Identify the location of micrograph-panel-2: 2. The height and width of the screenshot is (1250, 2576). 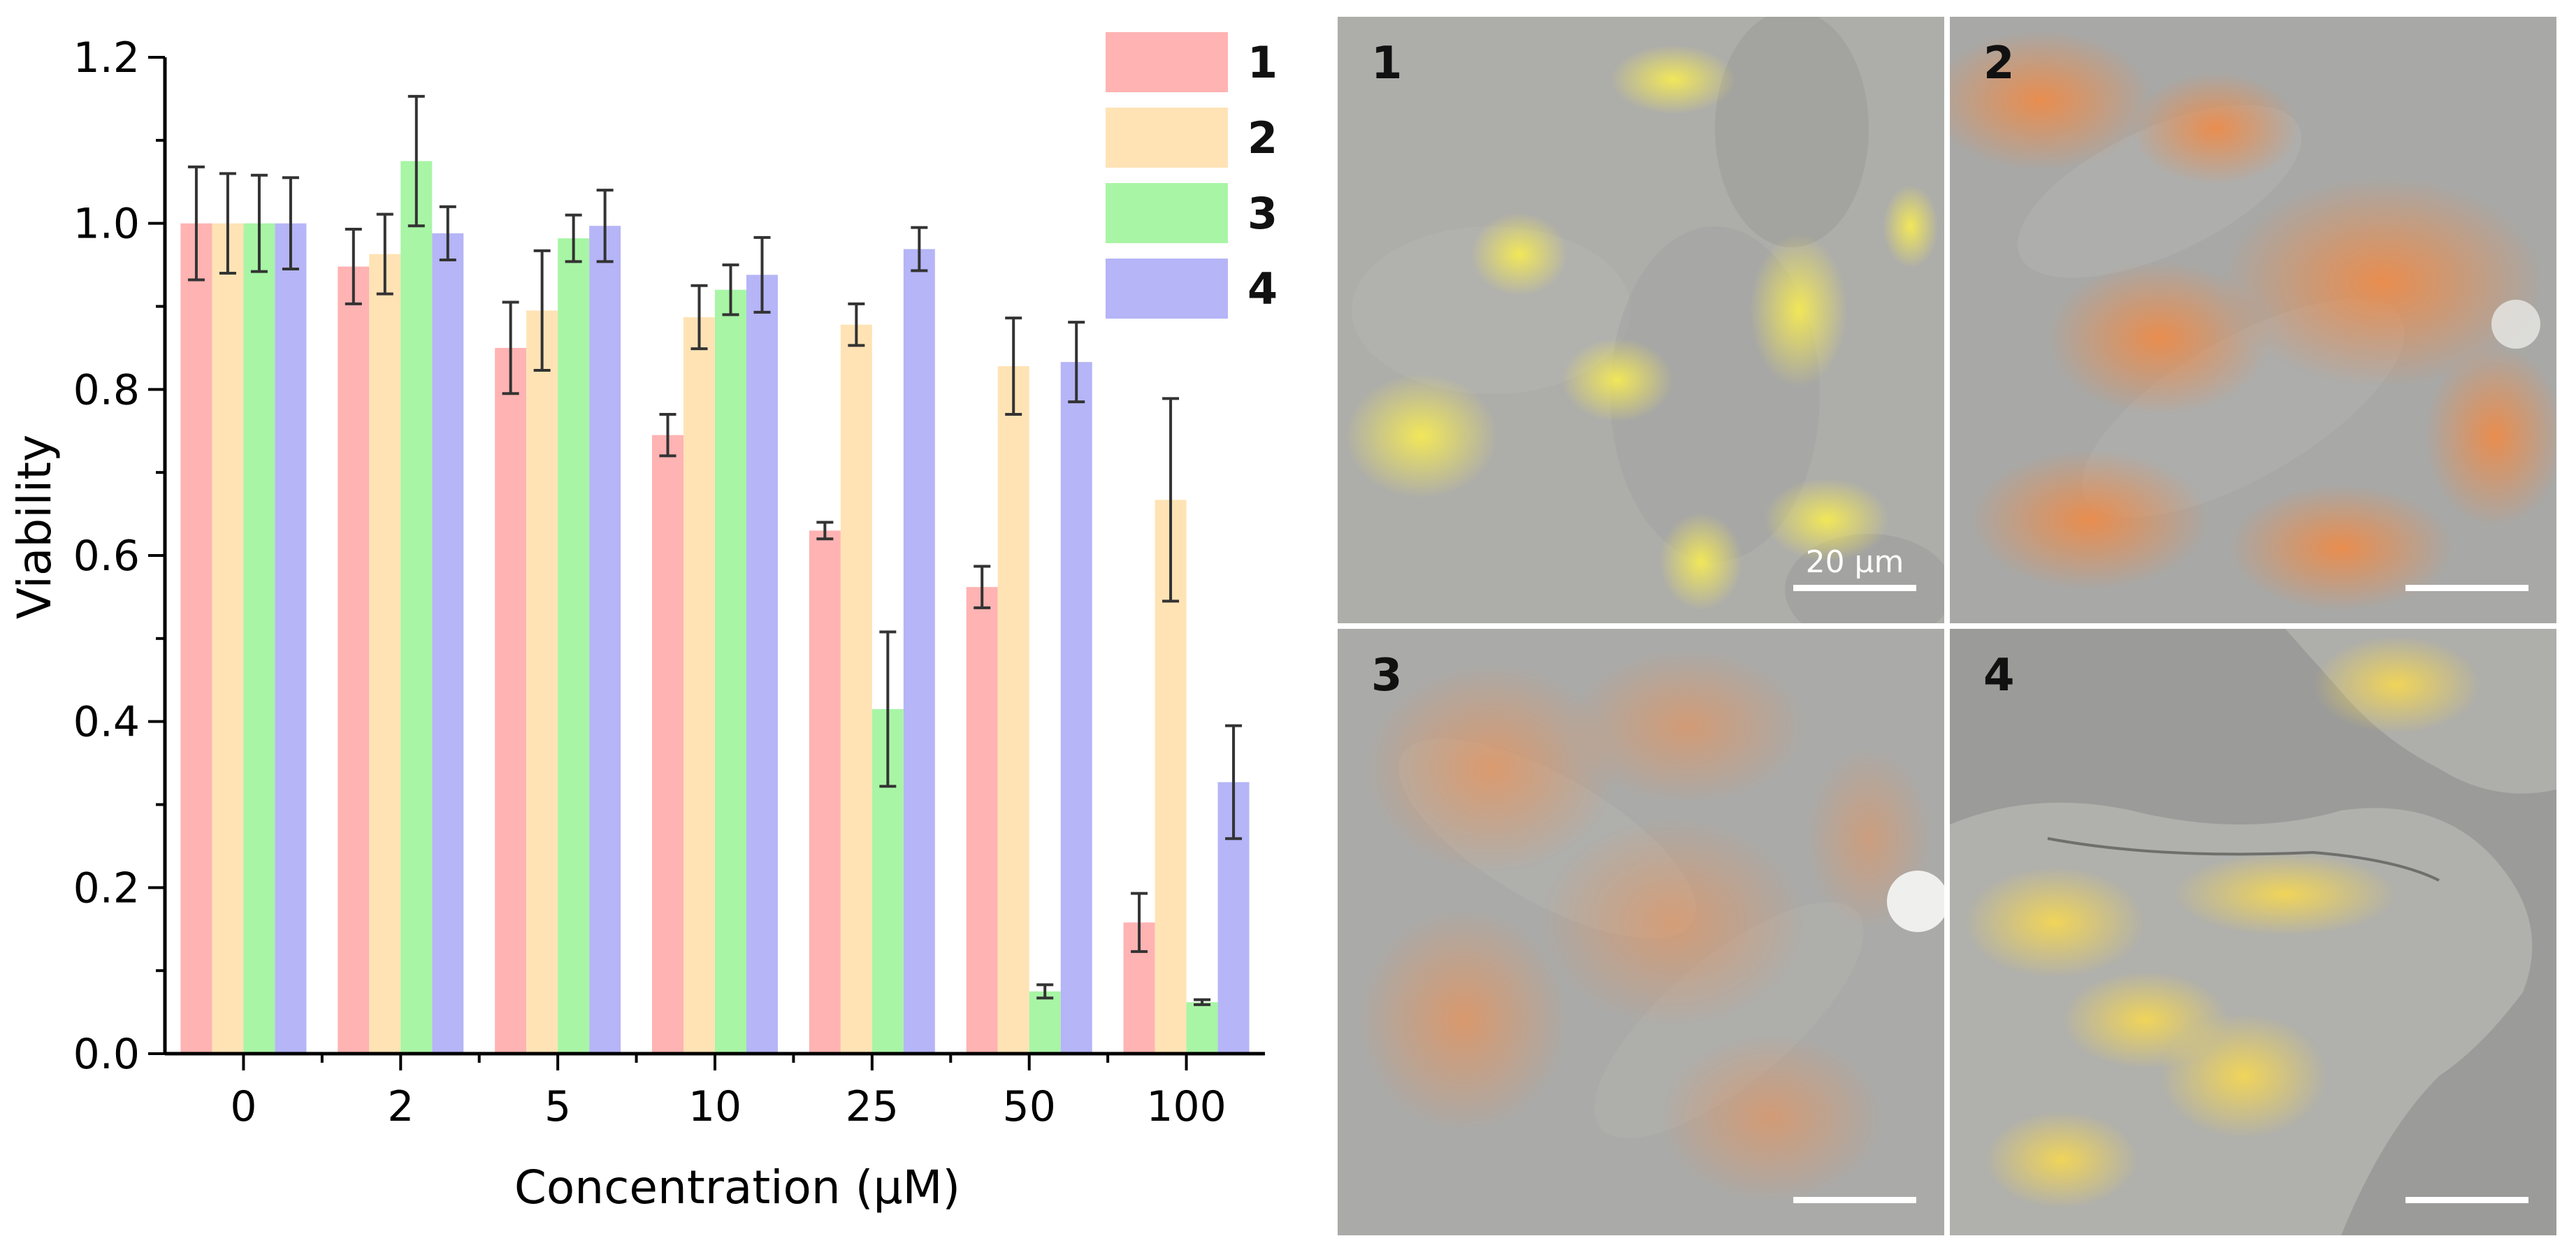
(2253, 320).